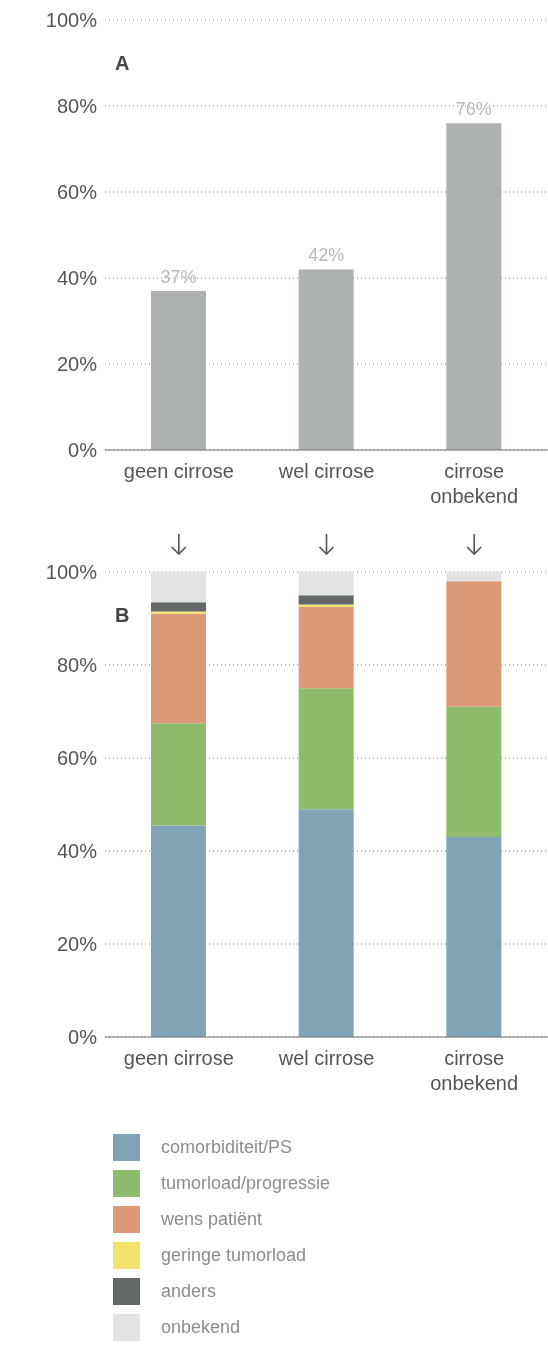 The image size is (548, 1360). Describe the element at coordinates (234, 1255) in the screenshot. I see `legend-label: geringe tumorload` at that location.